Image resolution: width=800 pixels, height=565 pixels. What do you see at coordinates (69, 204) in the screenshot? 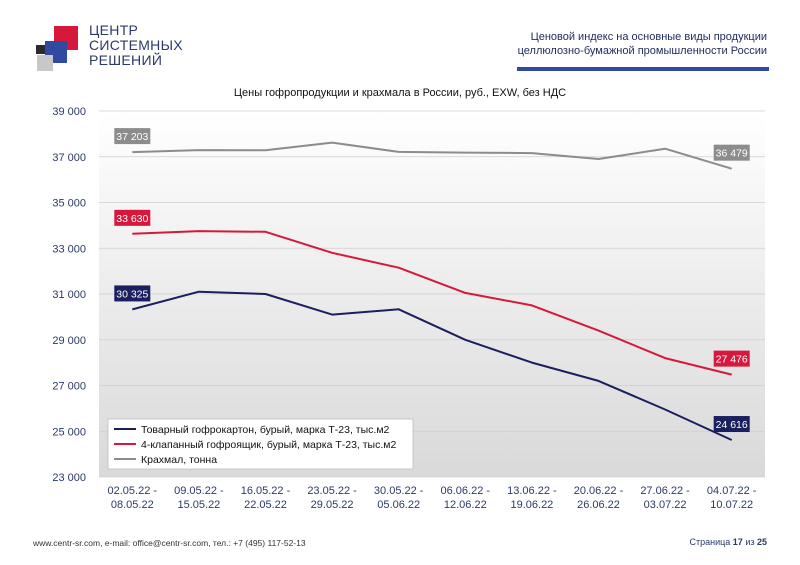
I see `y-tick-label: 35 000` at bounding box center [69, 204].